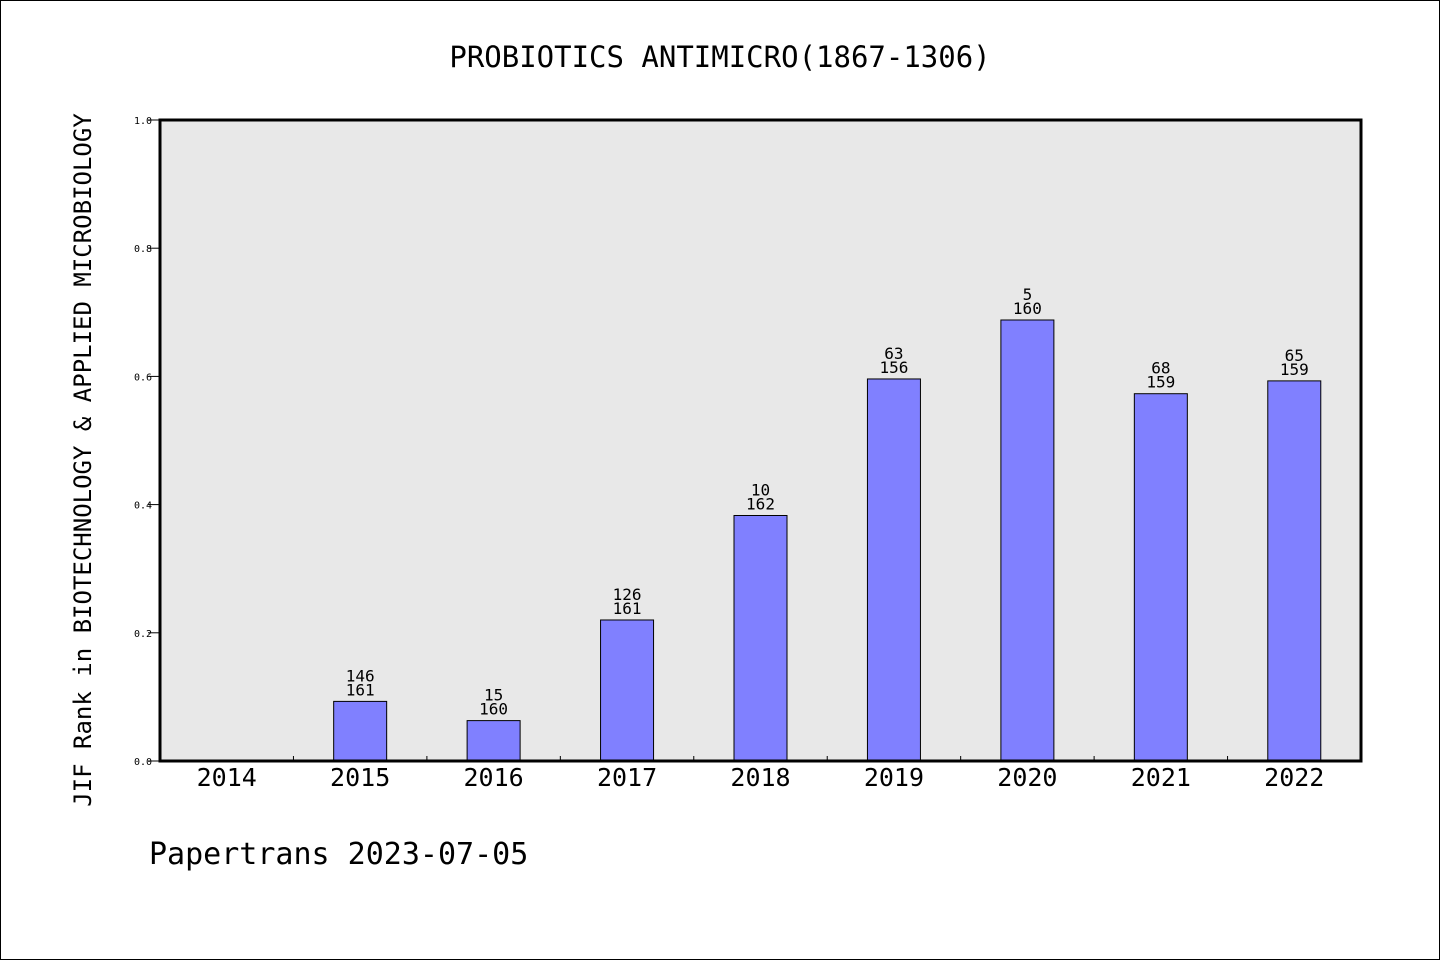 The height and width of the screenshot is (960, 1440). What do you see at coordinates (719, 57) in the screenshot?
I see `chart-title: PROBIOTICS ANTIMICRO(1867-1306)` at bounding box center [719, 57].